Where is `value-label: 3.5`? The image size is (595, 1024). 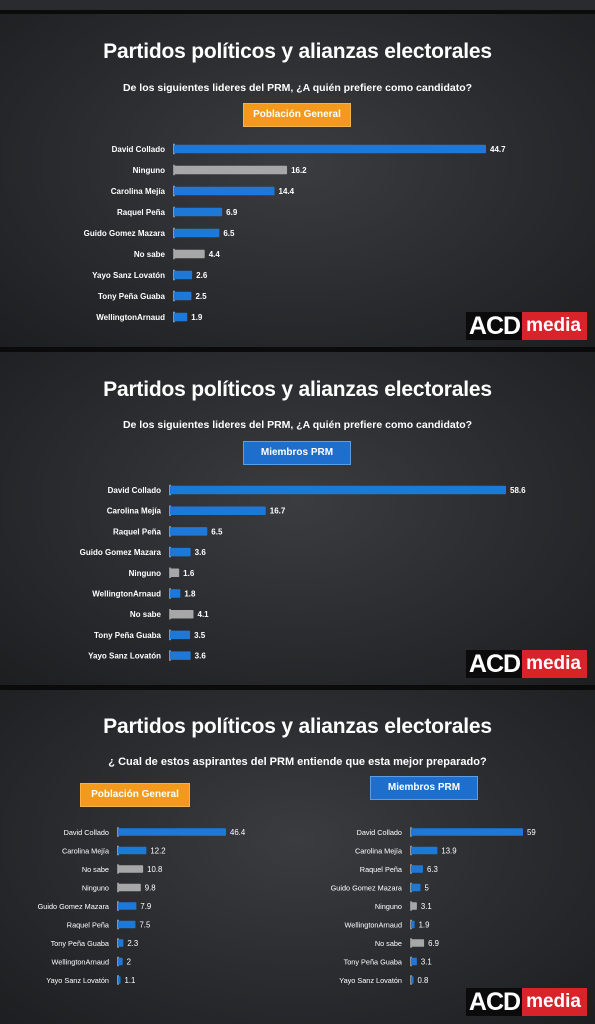 value-label: 3.5 is located at coordinates (200, 635).